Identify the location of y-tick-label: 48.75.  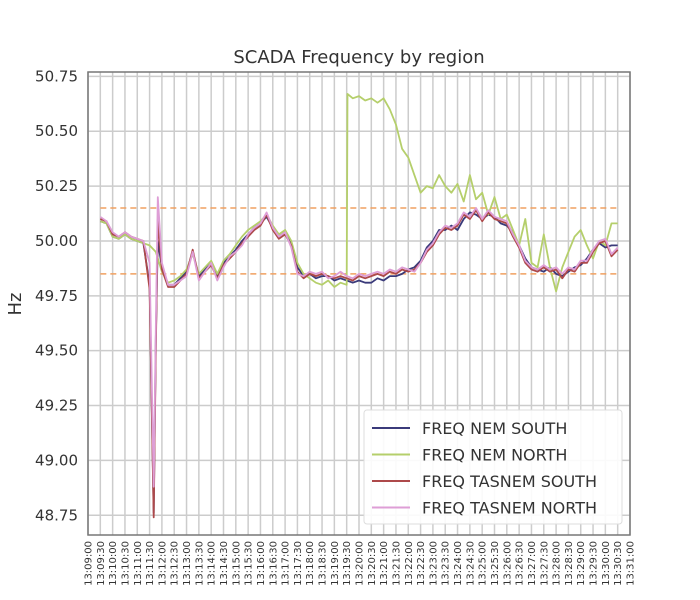
(56, 515).